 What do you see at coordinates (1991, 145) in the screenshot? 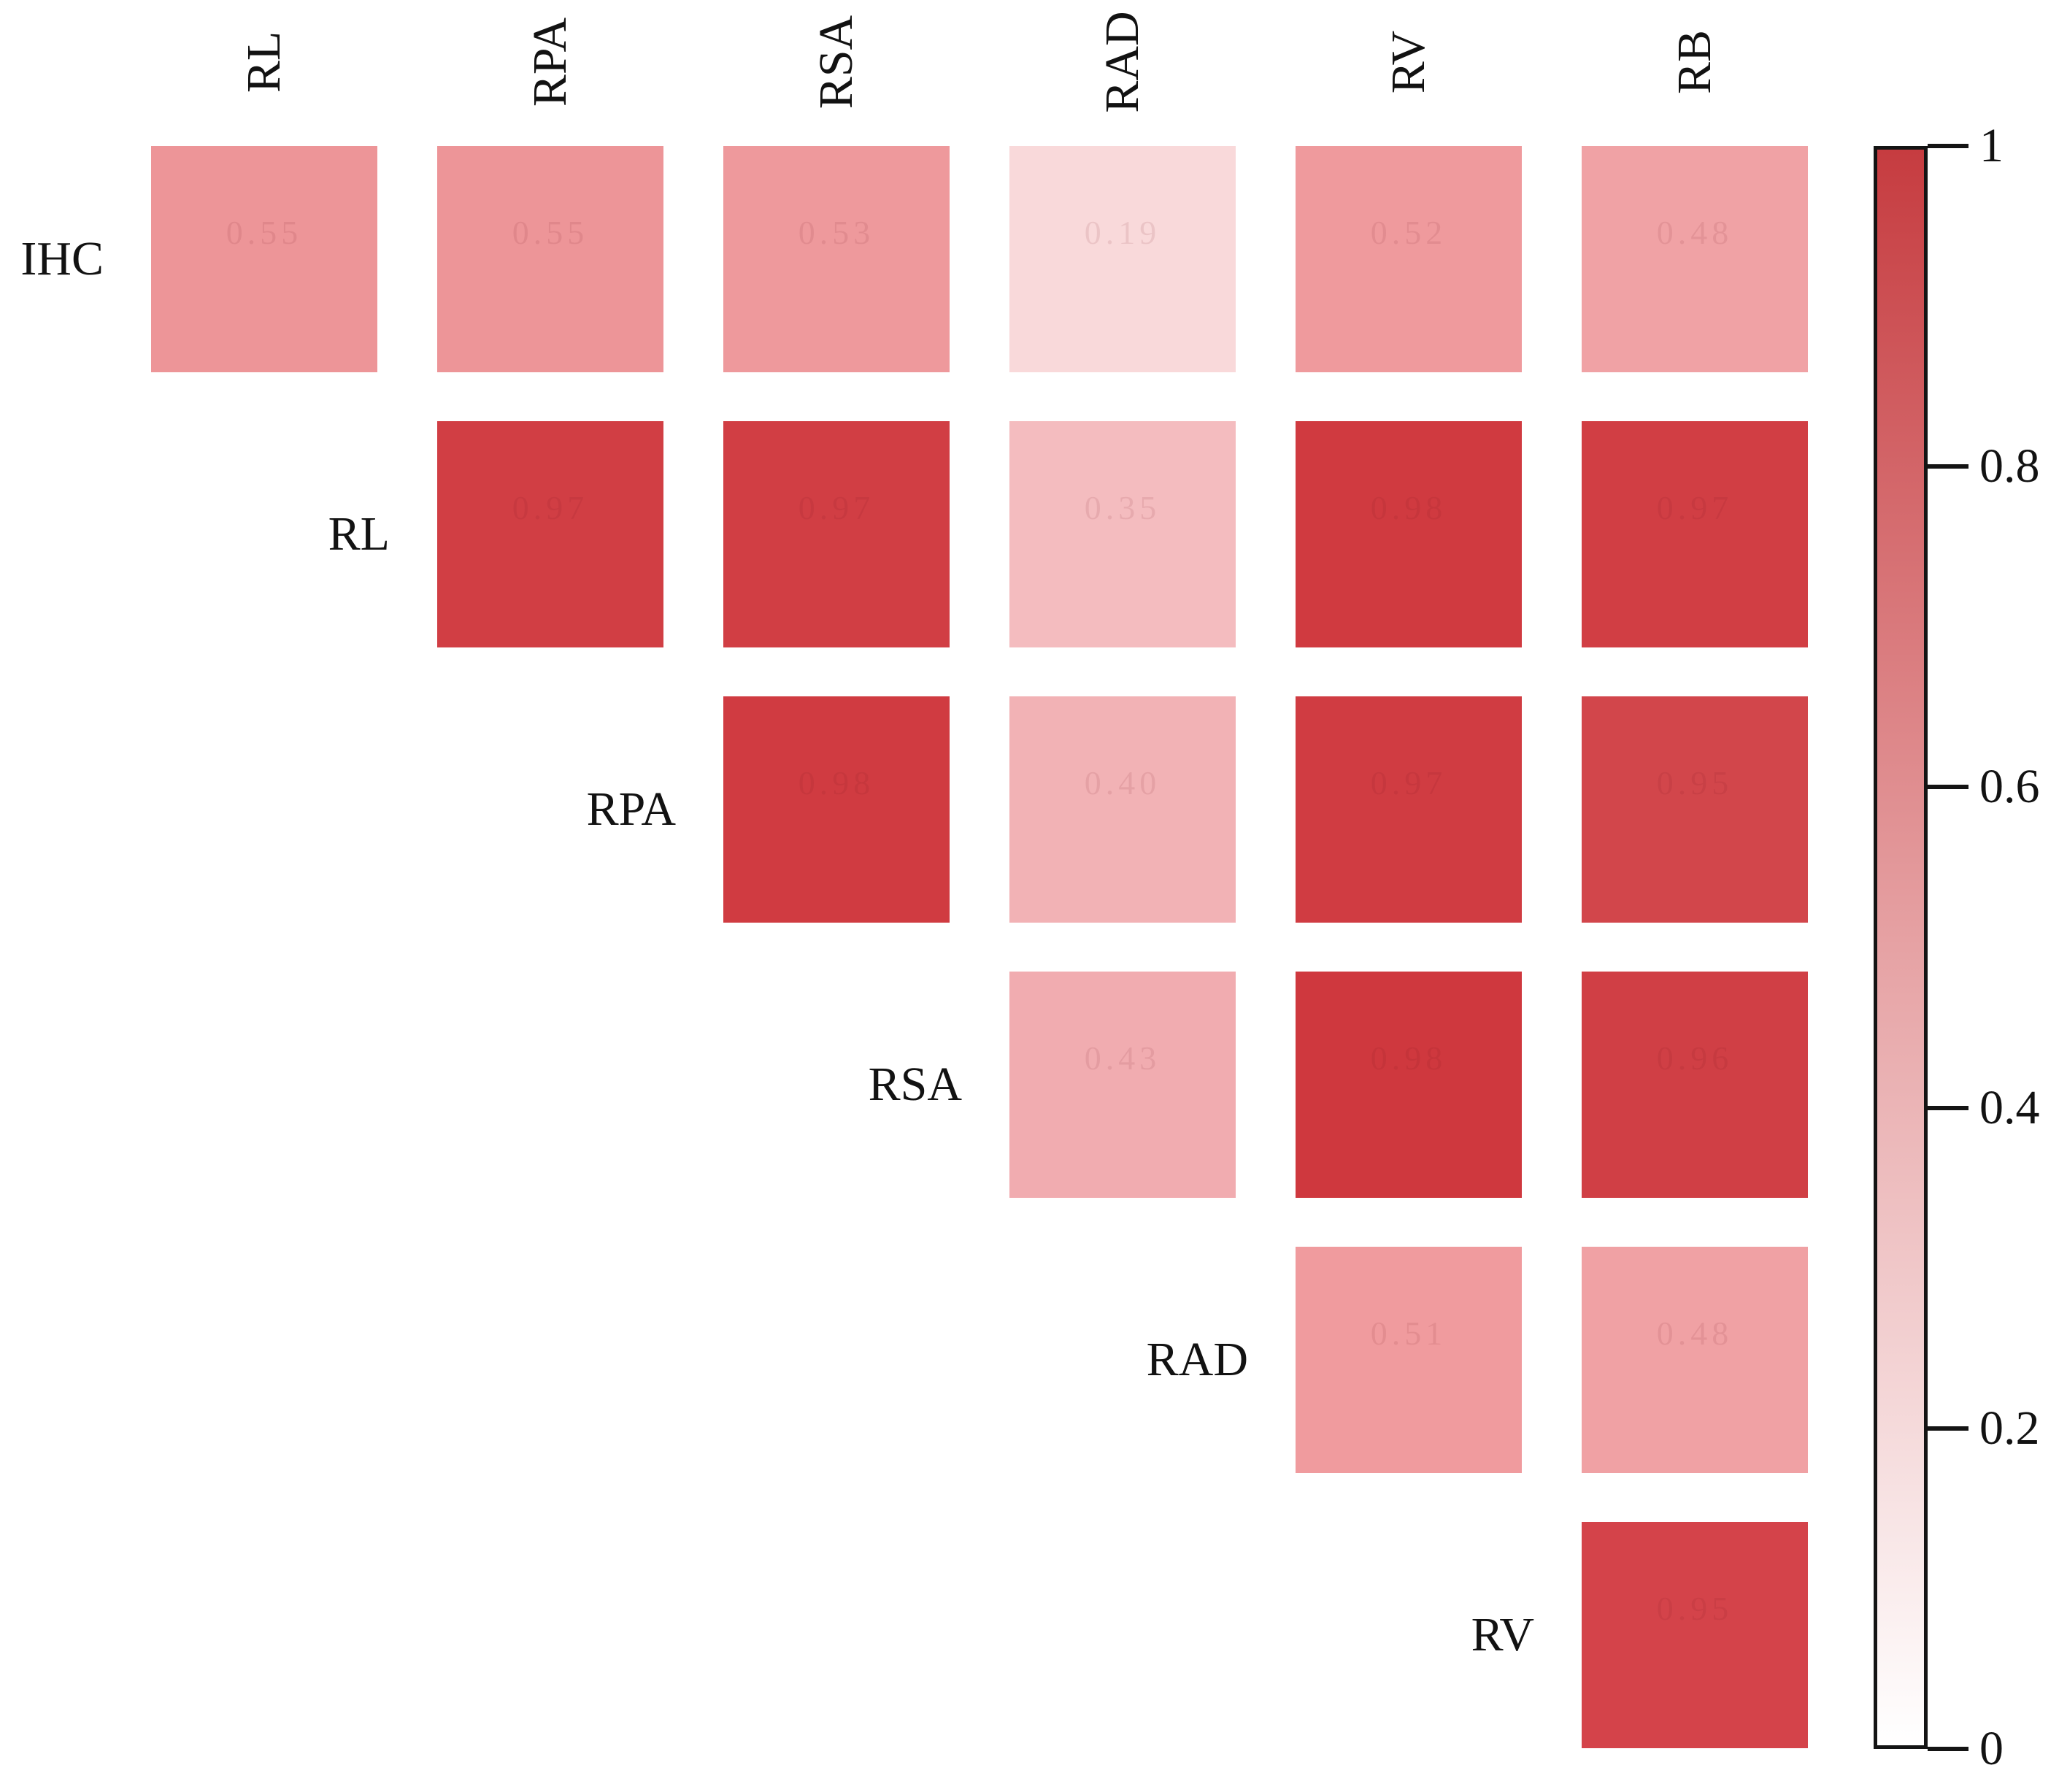
I see `colorbar-tick-label-1: 1` at bounding box center [1991, 145].